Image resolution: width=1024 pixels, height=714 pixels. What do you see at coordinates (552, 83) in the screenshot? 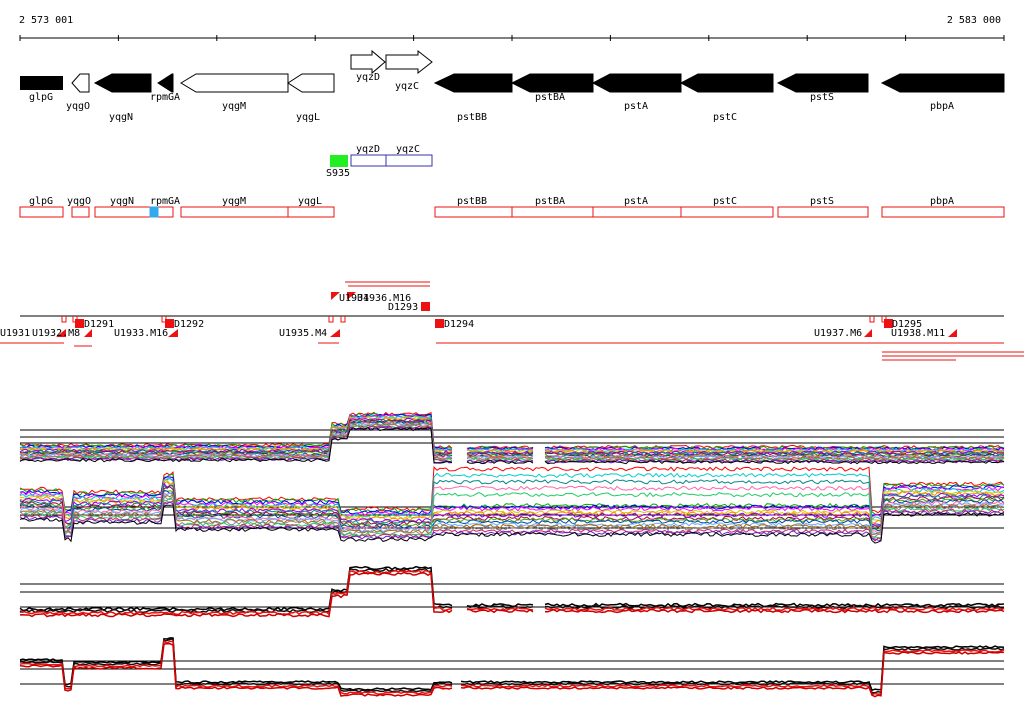
I see `gene-pstBA` at bounding box center [552, 83].